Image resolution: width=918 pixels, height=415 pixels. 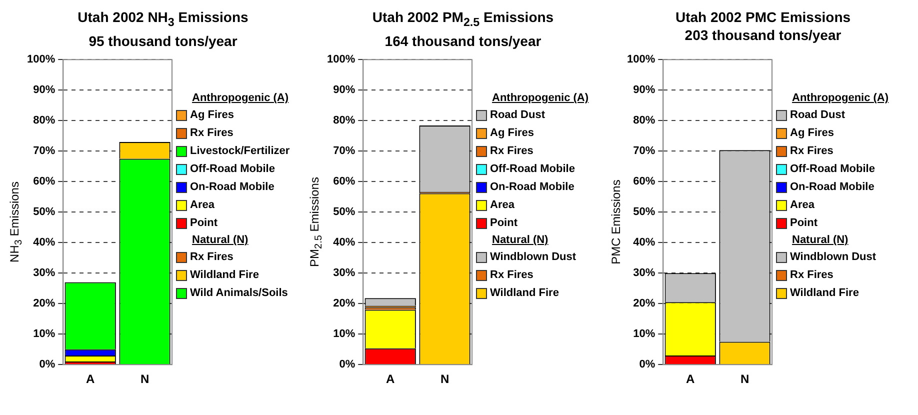 What do you see at coordinates (163, 41) in the screenshot?
I see `chart-subtitle: 95 thousand tons/year` at bounding box center [163, 41].